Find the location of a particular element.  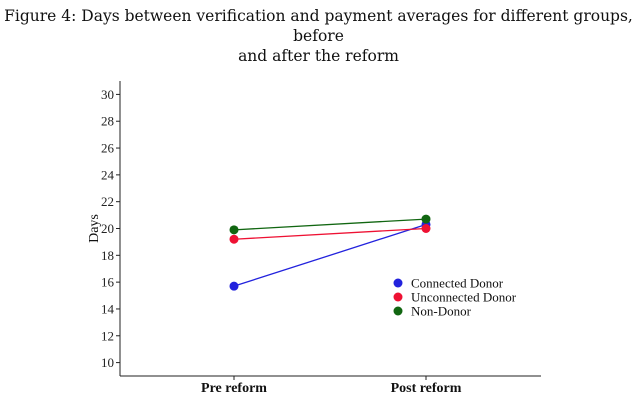

y-tick-label: 16 is located at coordinates (108, 282).